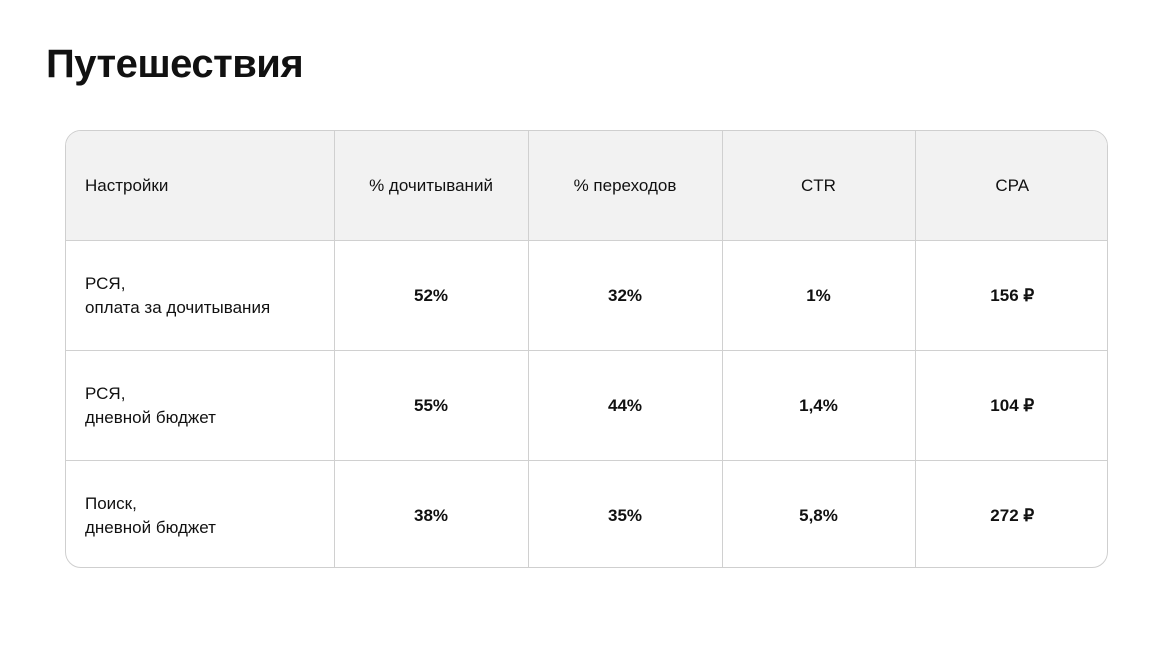  Describe the element at coordinates (1011, 295) in the screenshot. I see `cell-cpa: 156 ₽` at that location.